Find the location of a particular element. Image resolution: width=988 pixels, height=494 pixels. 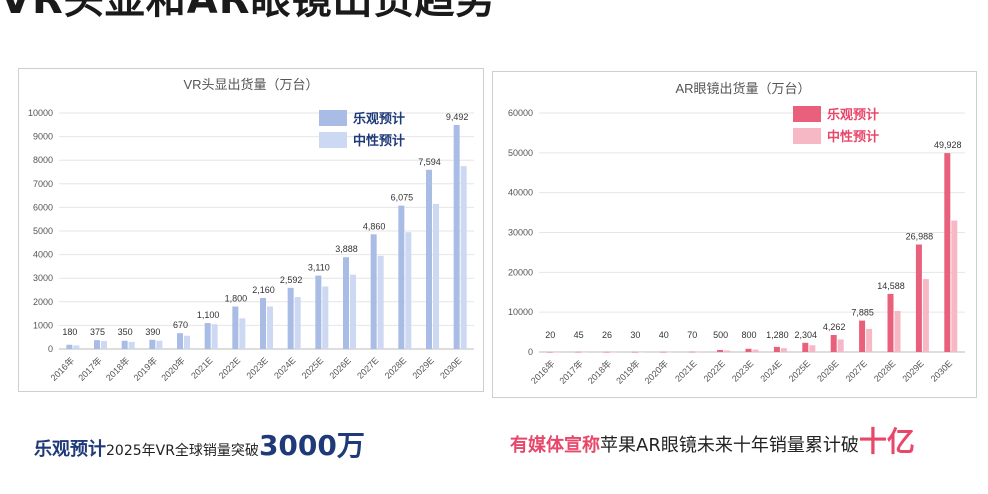

data-label: 2,304 is located at coordinates (806, 335).